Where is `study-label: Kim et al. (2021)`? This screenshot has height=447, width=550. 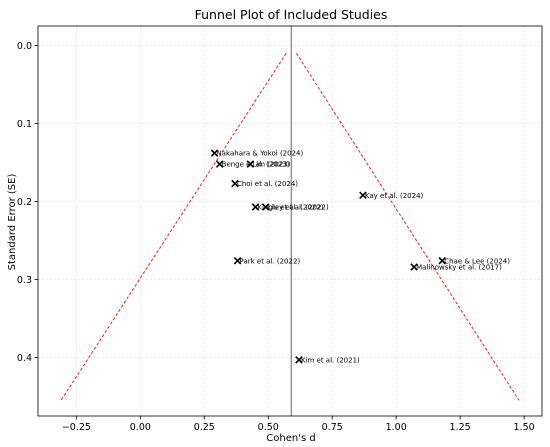 study-label: Kim et al. (2021) is located at coordinates (330, 360).